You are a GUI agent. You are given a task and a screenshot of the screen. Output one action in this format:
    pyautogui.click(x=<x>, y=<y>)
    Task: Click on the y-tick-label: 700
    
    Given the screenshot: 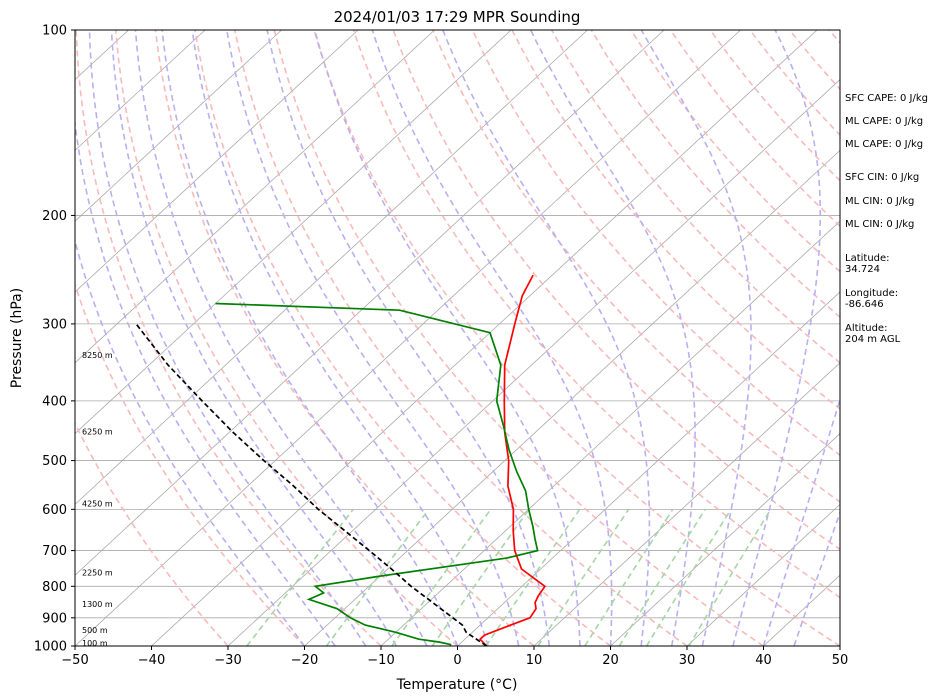 What is the action you would take?
    pyautogui.click(x=54, y=551)
    